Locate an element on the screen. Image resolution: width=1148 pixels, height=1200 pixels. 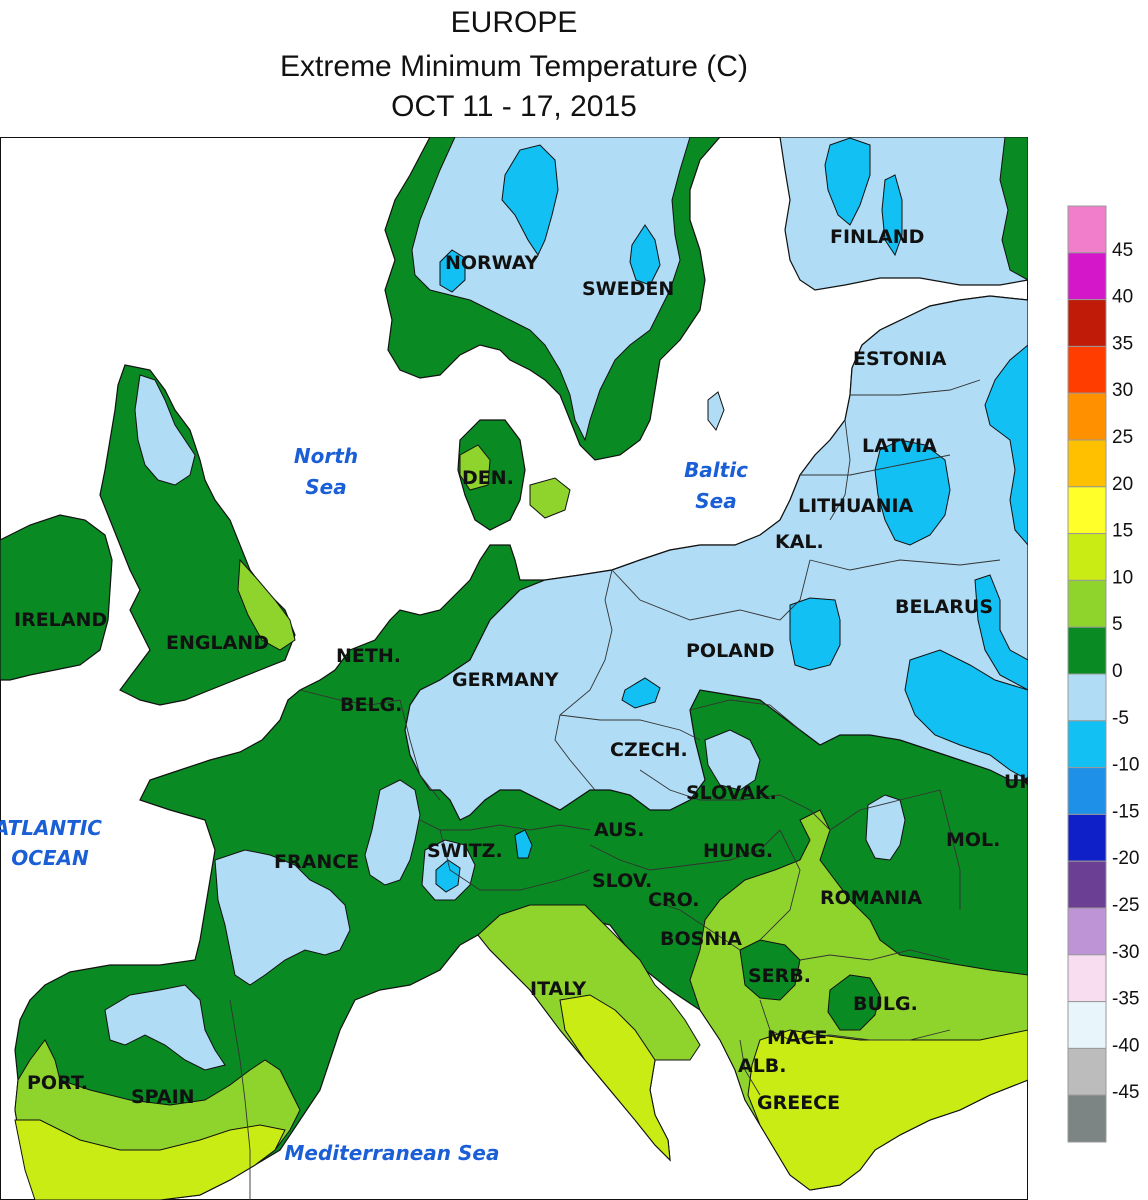
label-albania: ALB. is located at coordinates (762, 1066).